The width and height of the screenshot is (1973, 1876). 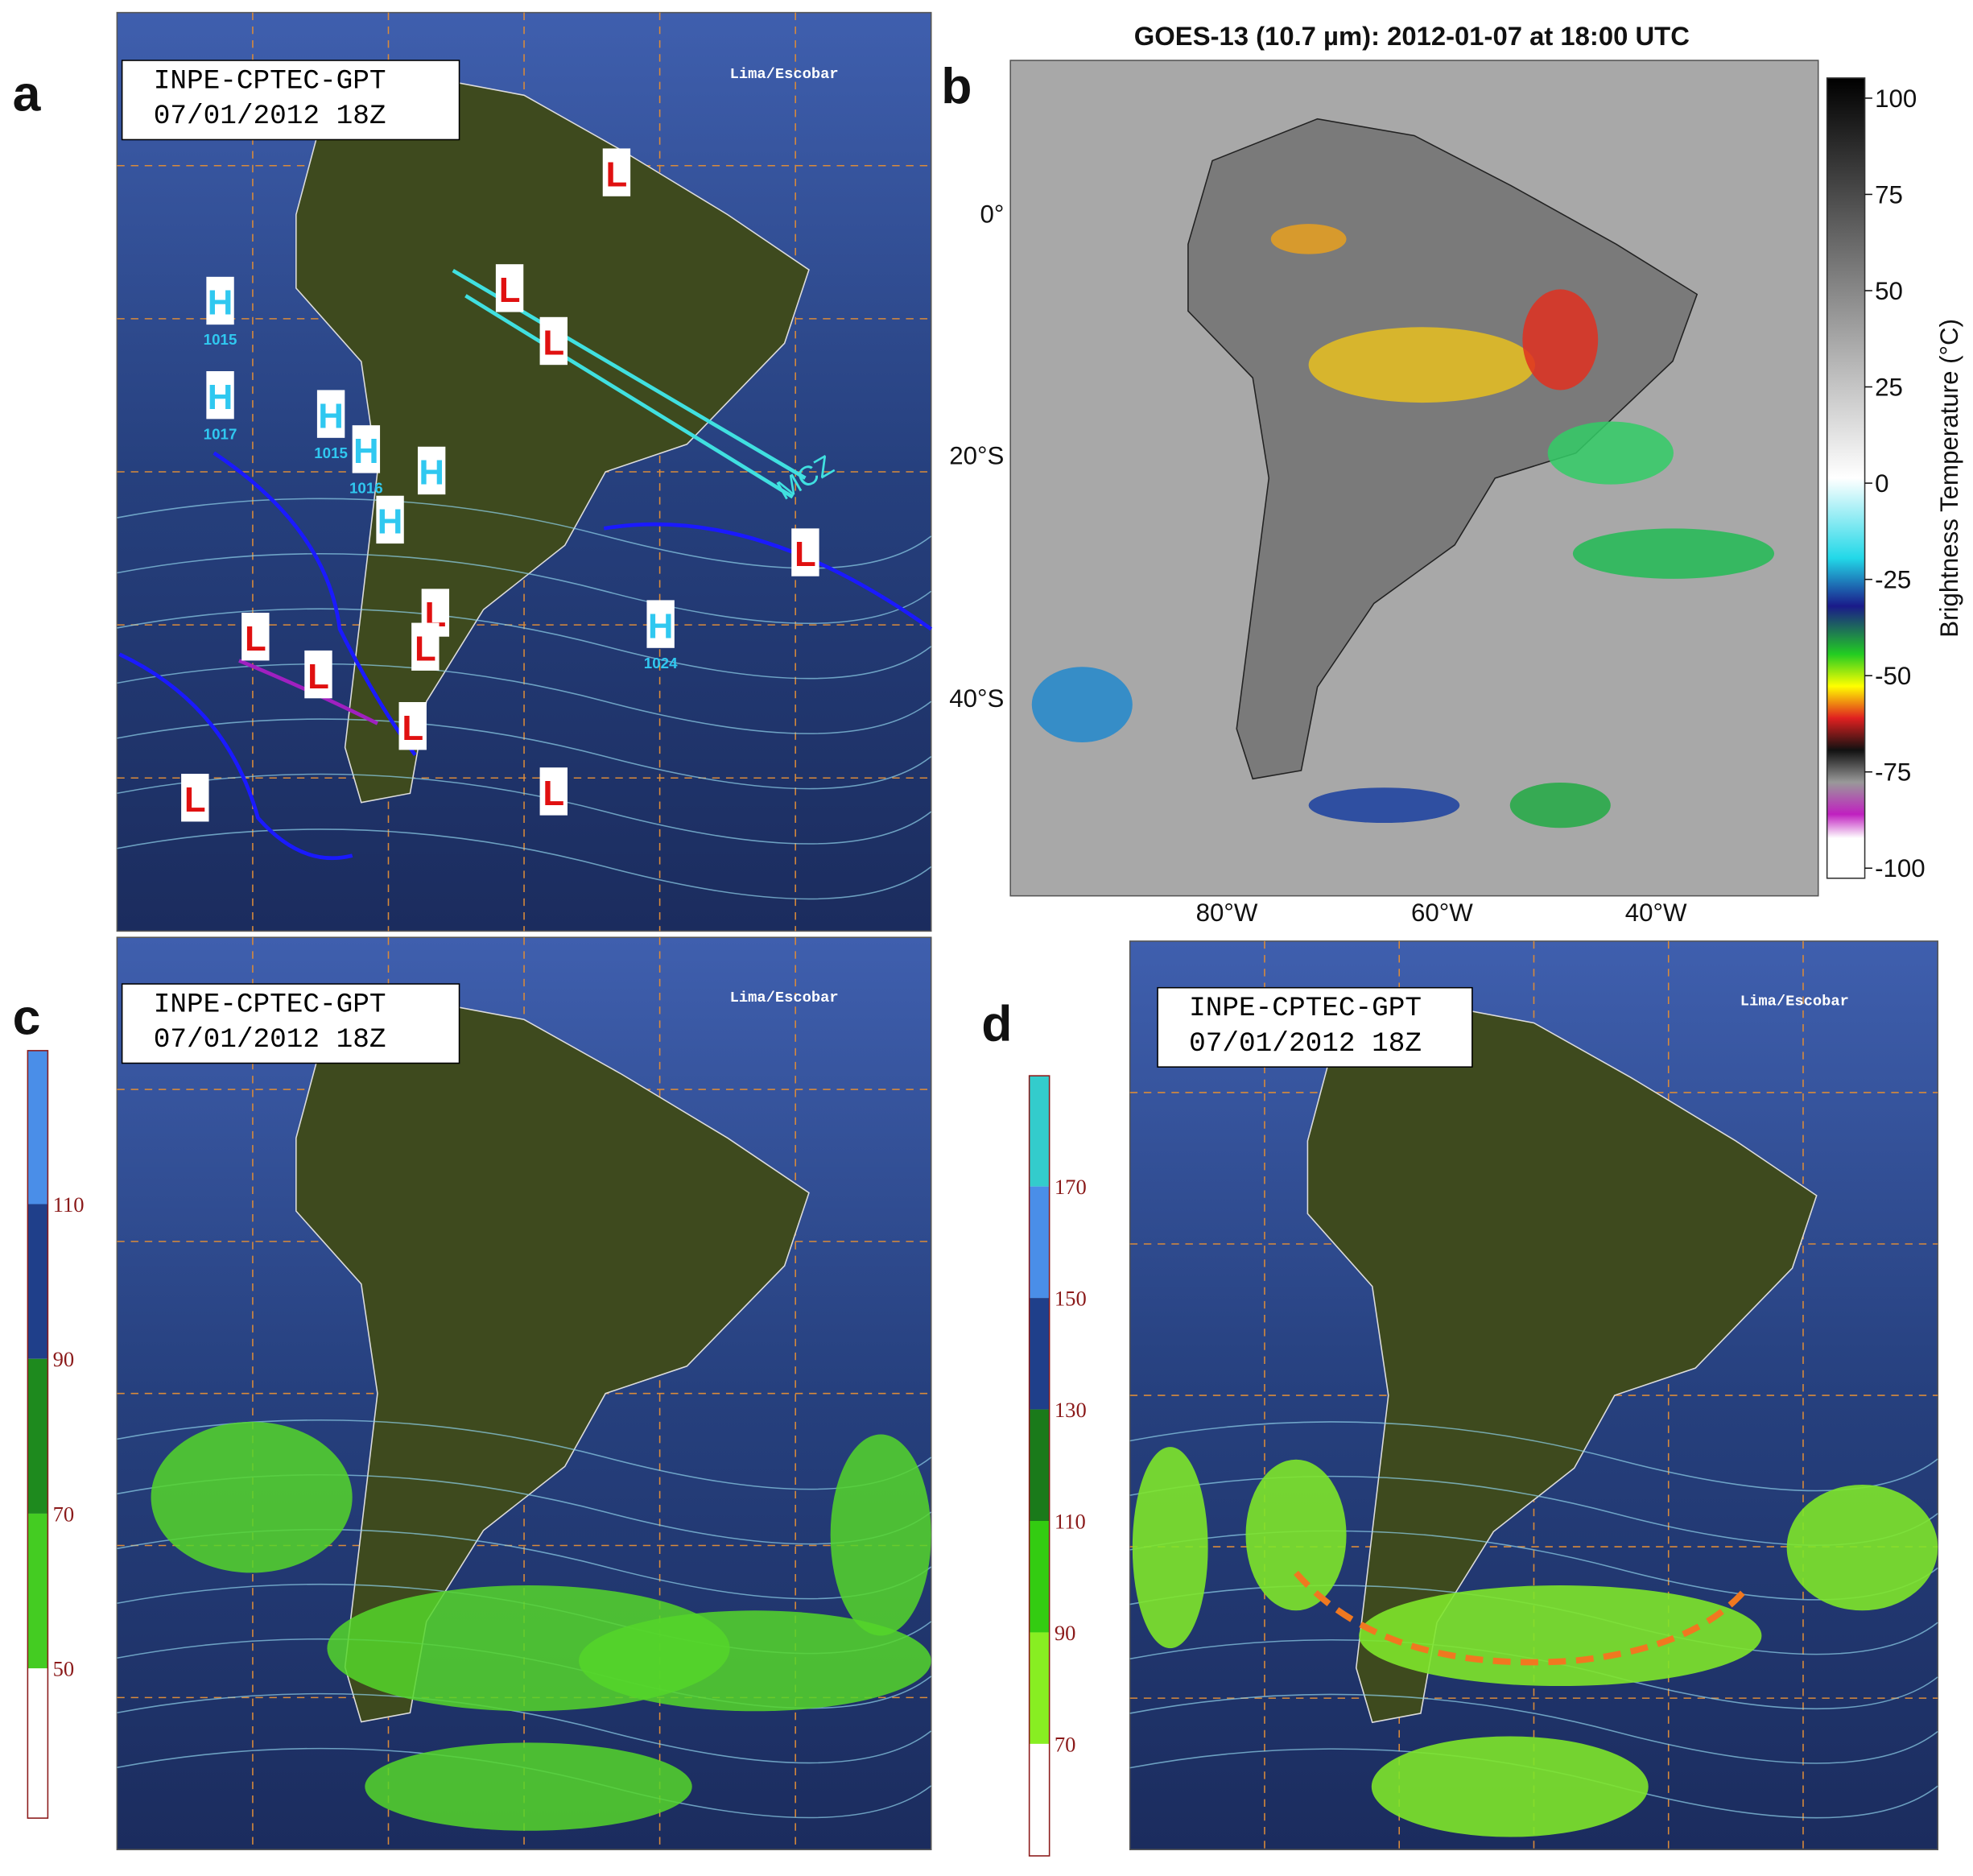 I want to click on pressure-value: 1016, so click(x=366, y=488).